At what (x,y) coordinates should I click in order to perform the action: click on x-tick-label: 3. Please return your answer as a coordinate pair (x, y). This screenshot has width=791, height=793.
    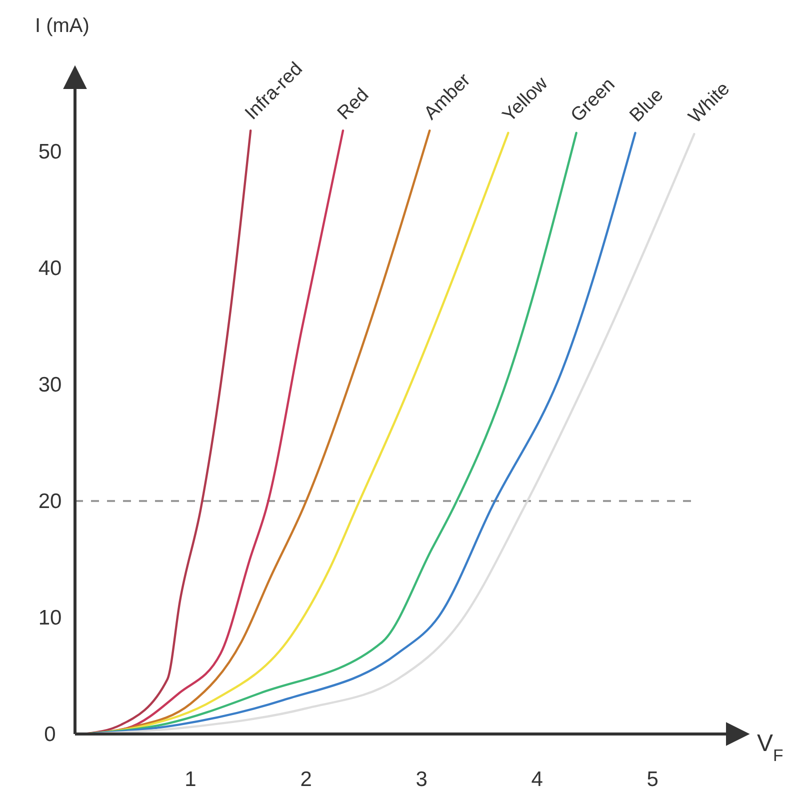
    Looking at the image, I should click on (422, 779).